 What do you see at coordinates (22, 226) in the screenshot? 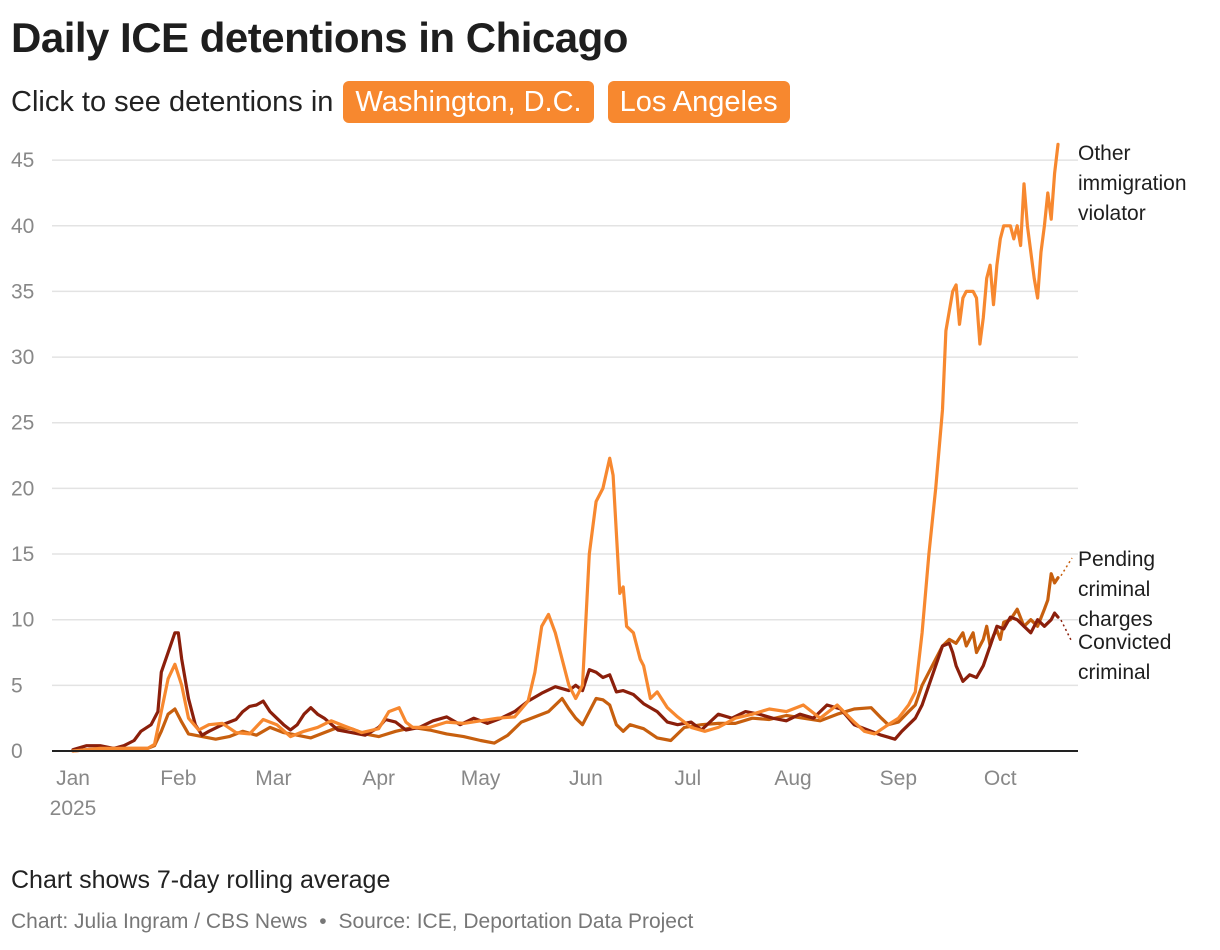
I see `y-tick-label-40: 40` at bounding box center [22, 226].